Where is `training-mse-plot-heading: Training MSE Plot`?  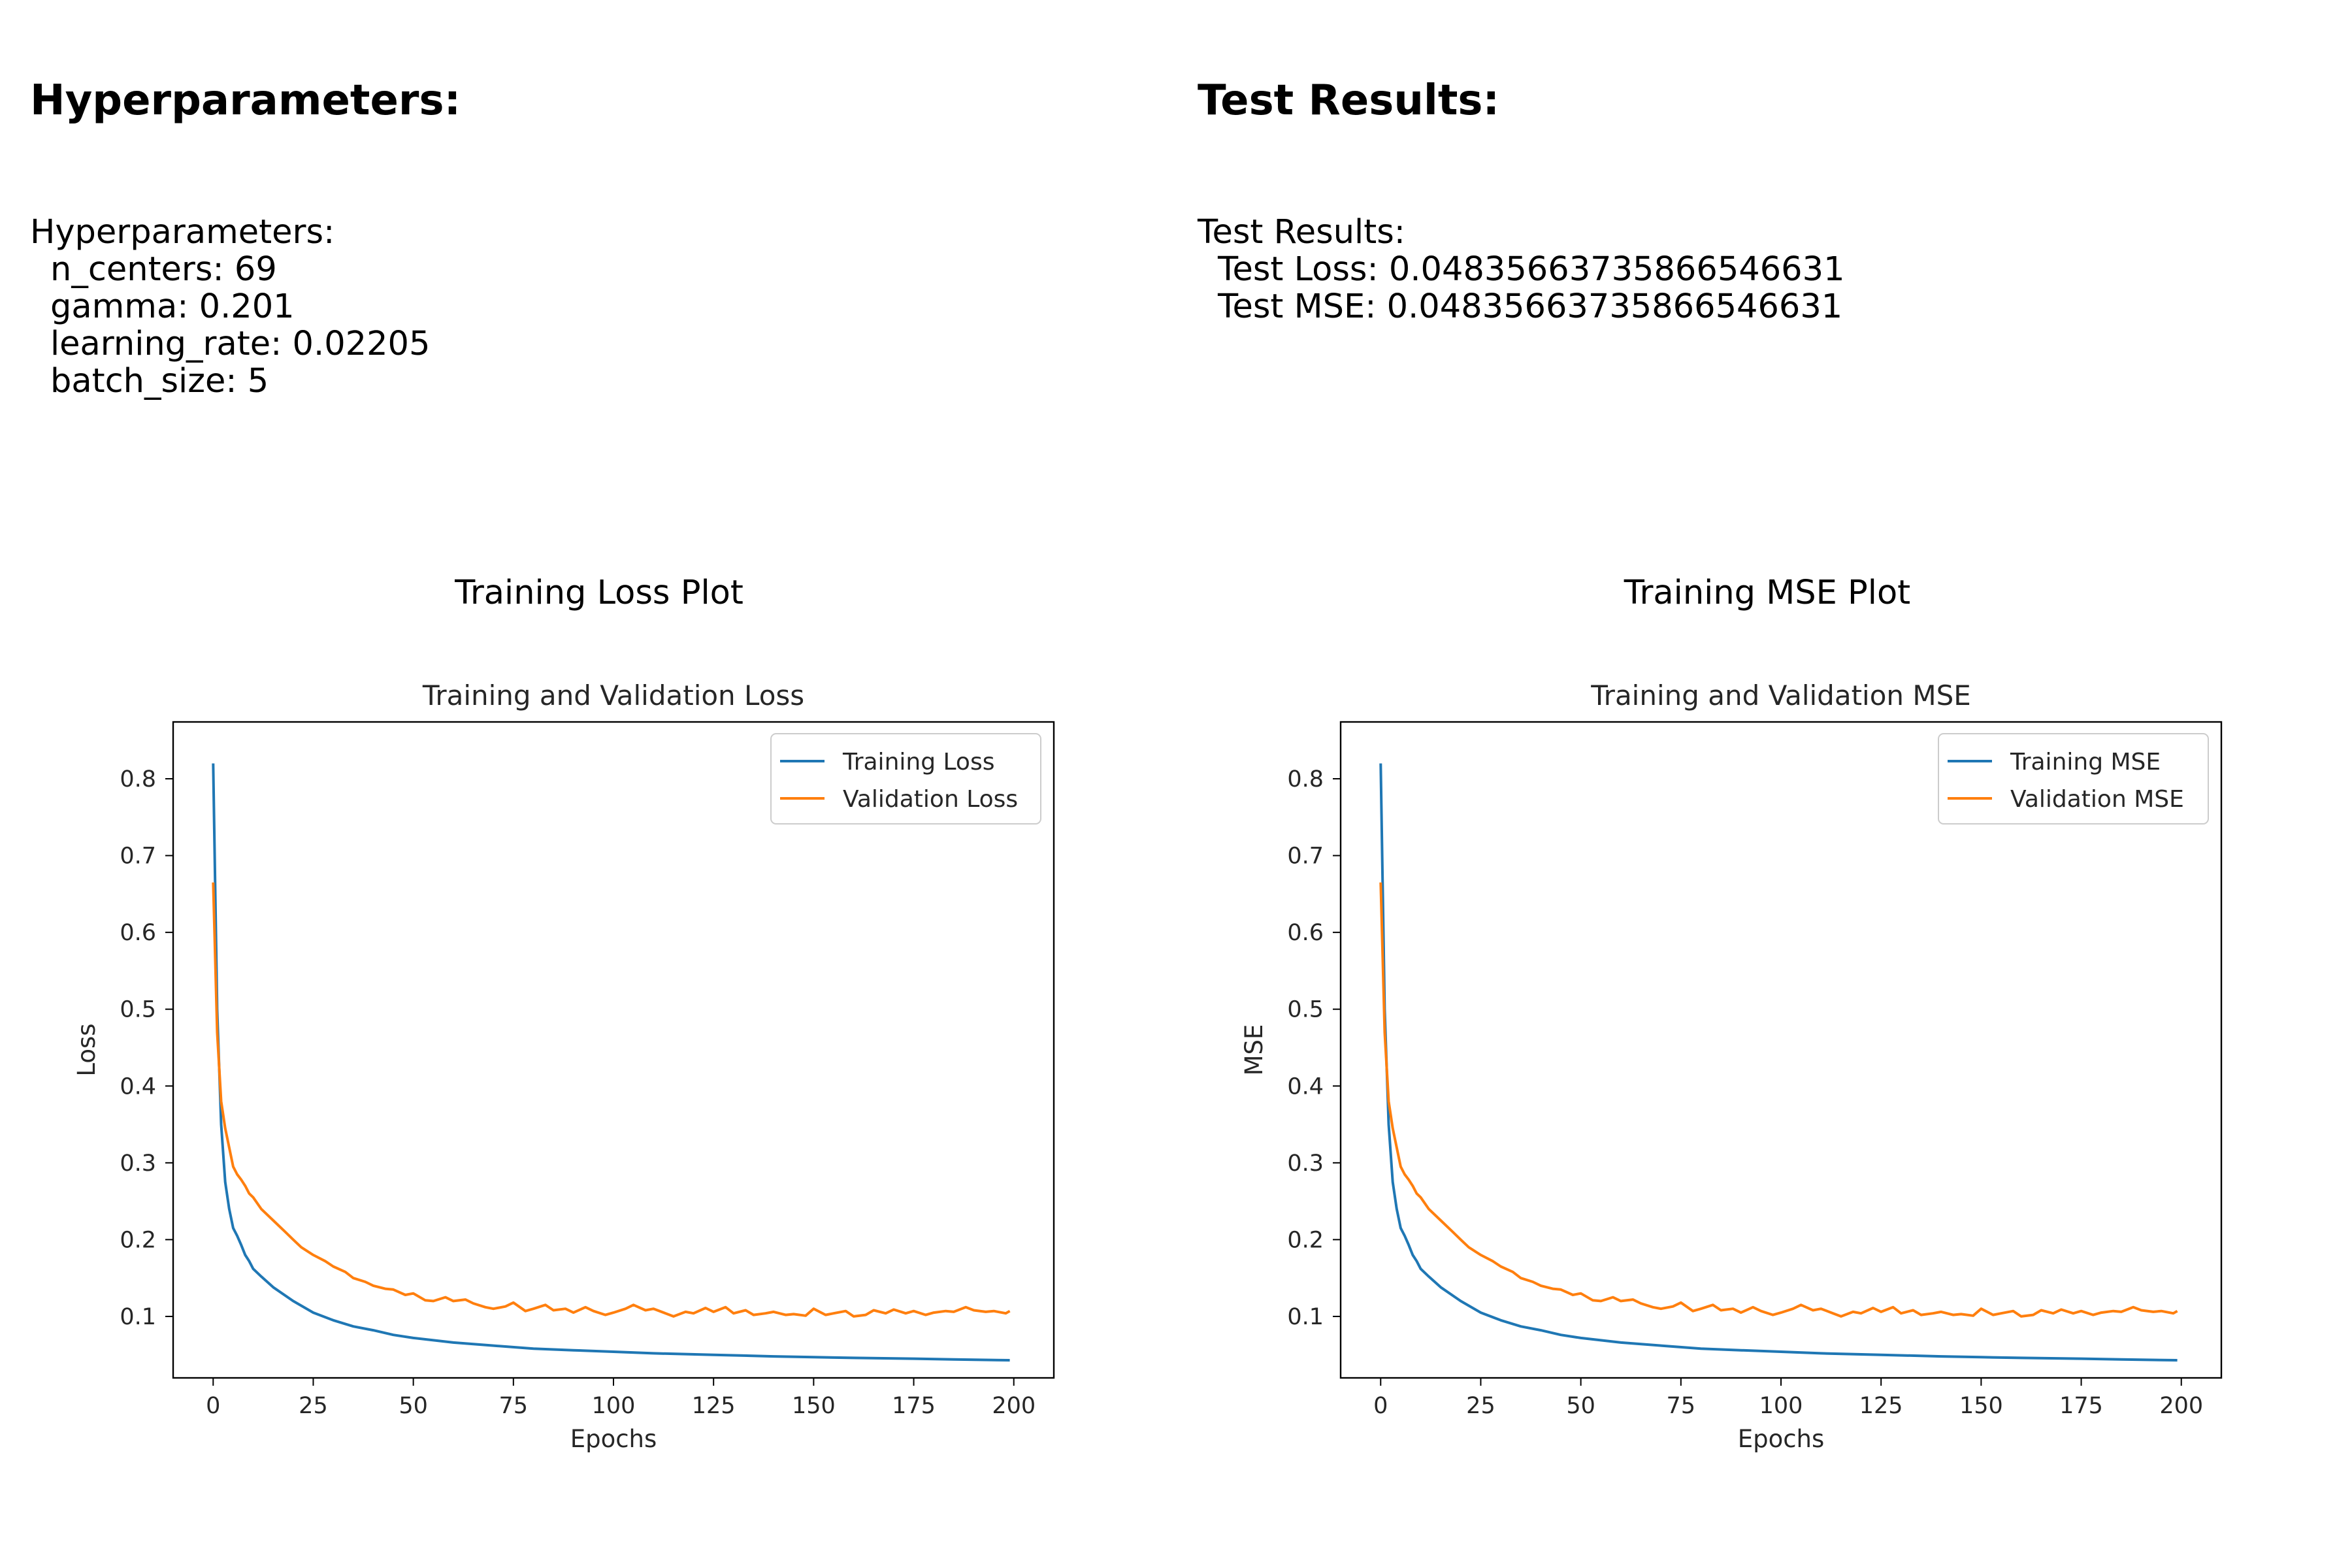 training-mse-plot-heading: Training MSE Plot is located at coordinates (1767, 593).